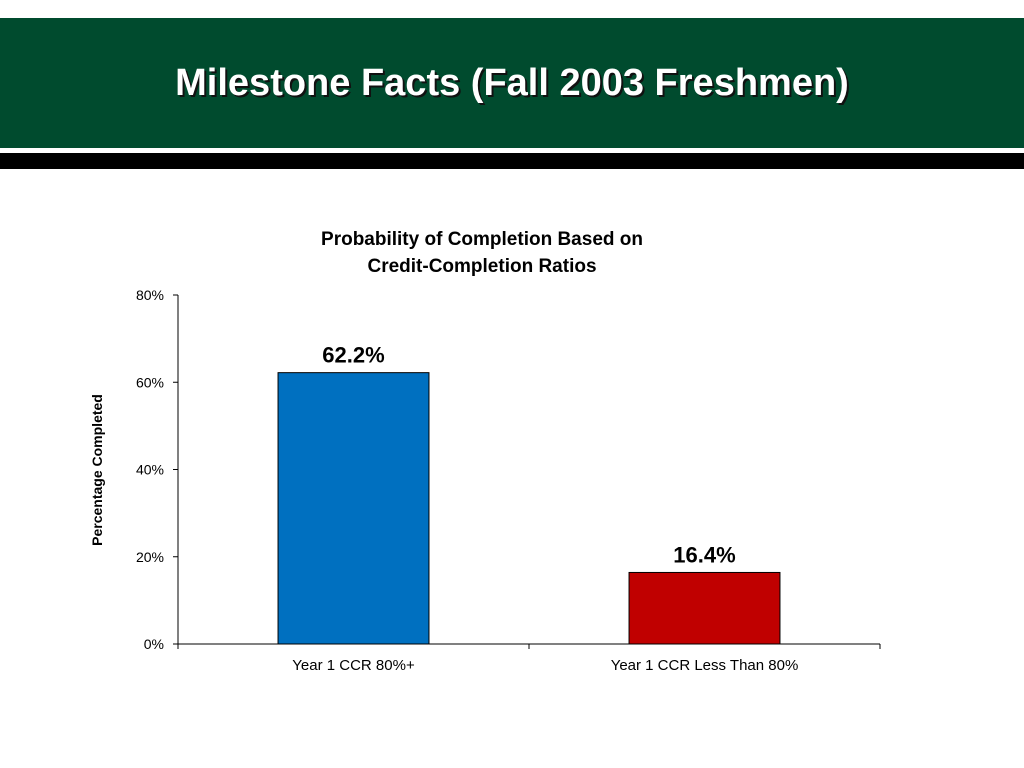 This screenshot has width=1024, height=768. What do you see at coordinates (150, 470) in the screenshot?
I see `y-tick-label: 40%` at bounding box center [150, 470].